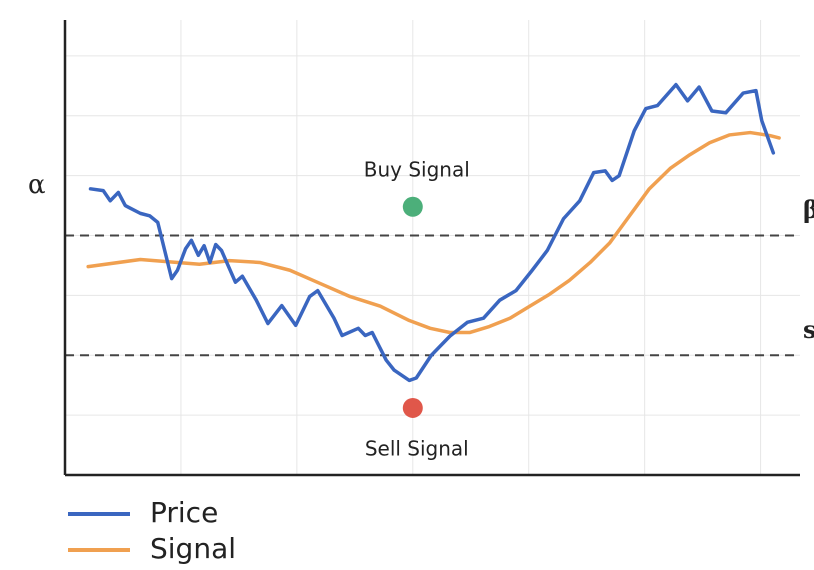  I want to click on signal-label: Sell Signal, so click(417, 448).